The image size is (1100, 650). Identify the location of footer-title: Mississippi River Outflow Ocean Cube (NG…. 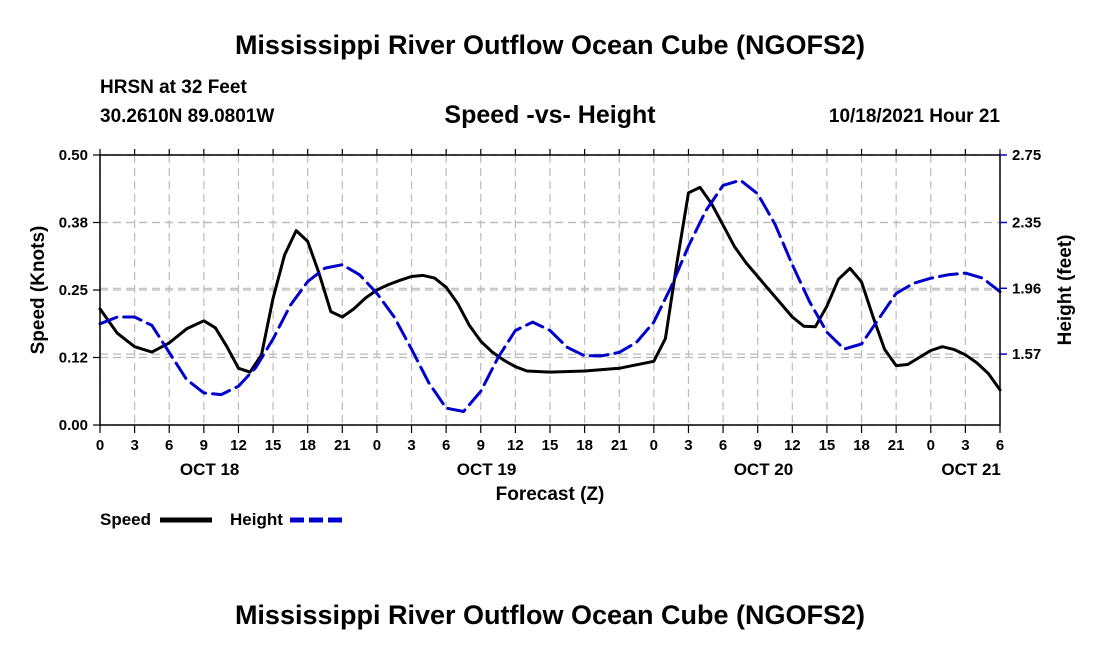
(550, 615).